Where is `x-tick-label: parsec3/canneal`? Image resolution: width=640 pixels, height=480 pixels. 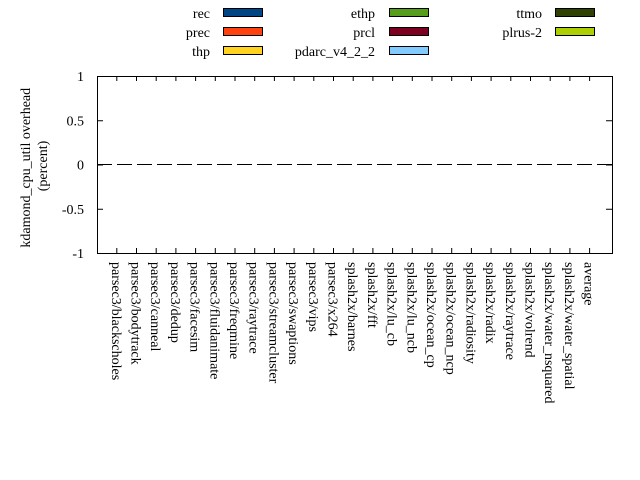
x-tick-label: parsec3/canneal is located at coordinates (154, 306).